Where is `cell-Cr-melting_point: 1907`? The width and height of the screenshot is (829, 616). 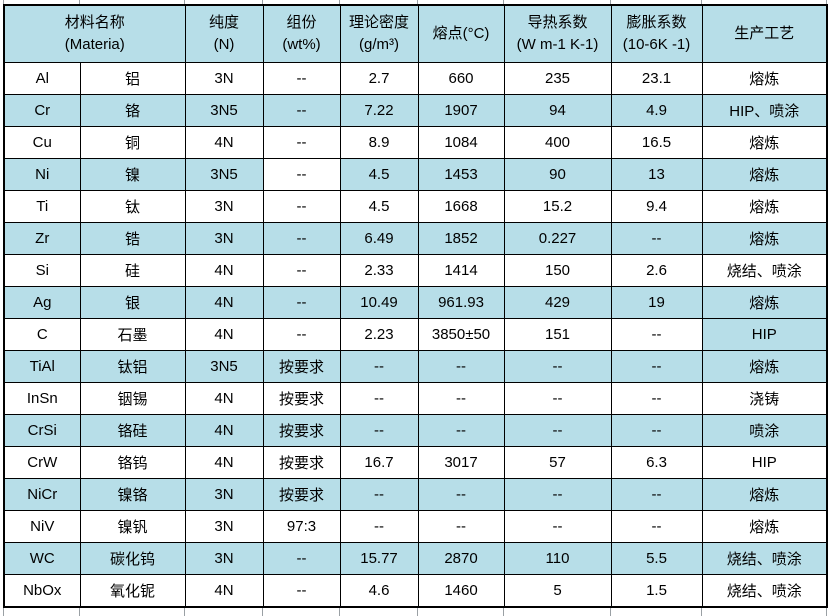 cell-Cr-melting_point: 1907 is located at coordinates (461, 110).